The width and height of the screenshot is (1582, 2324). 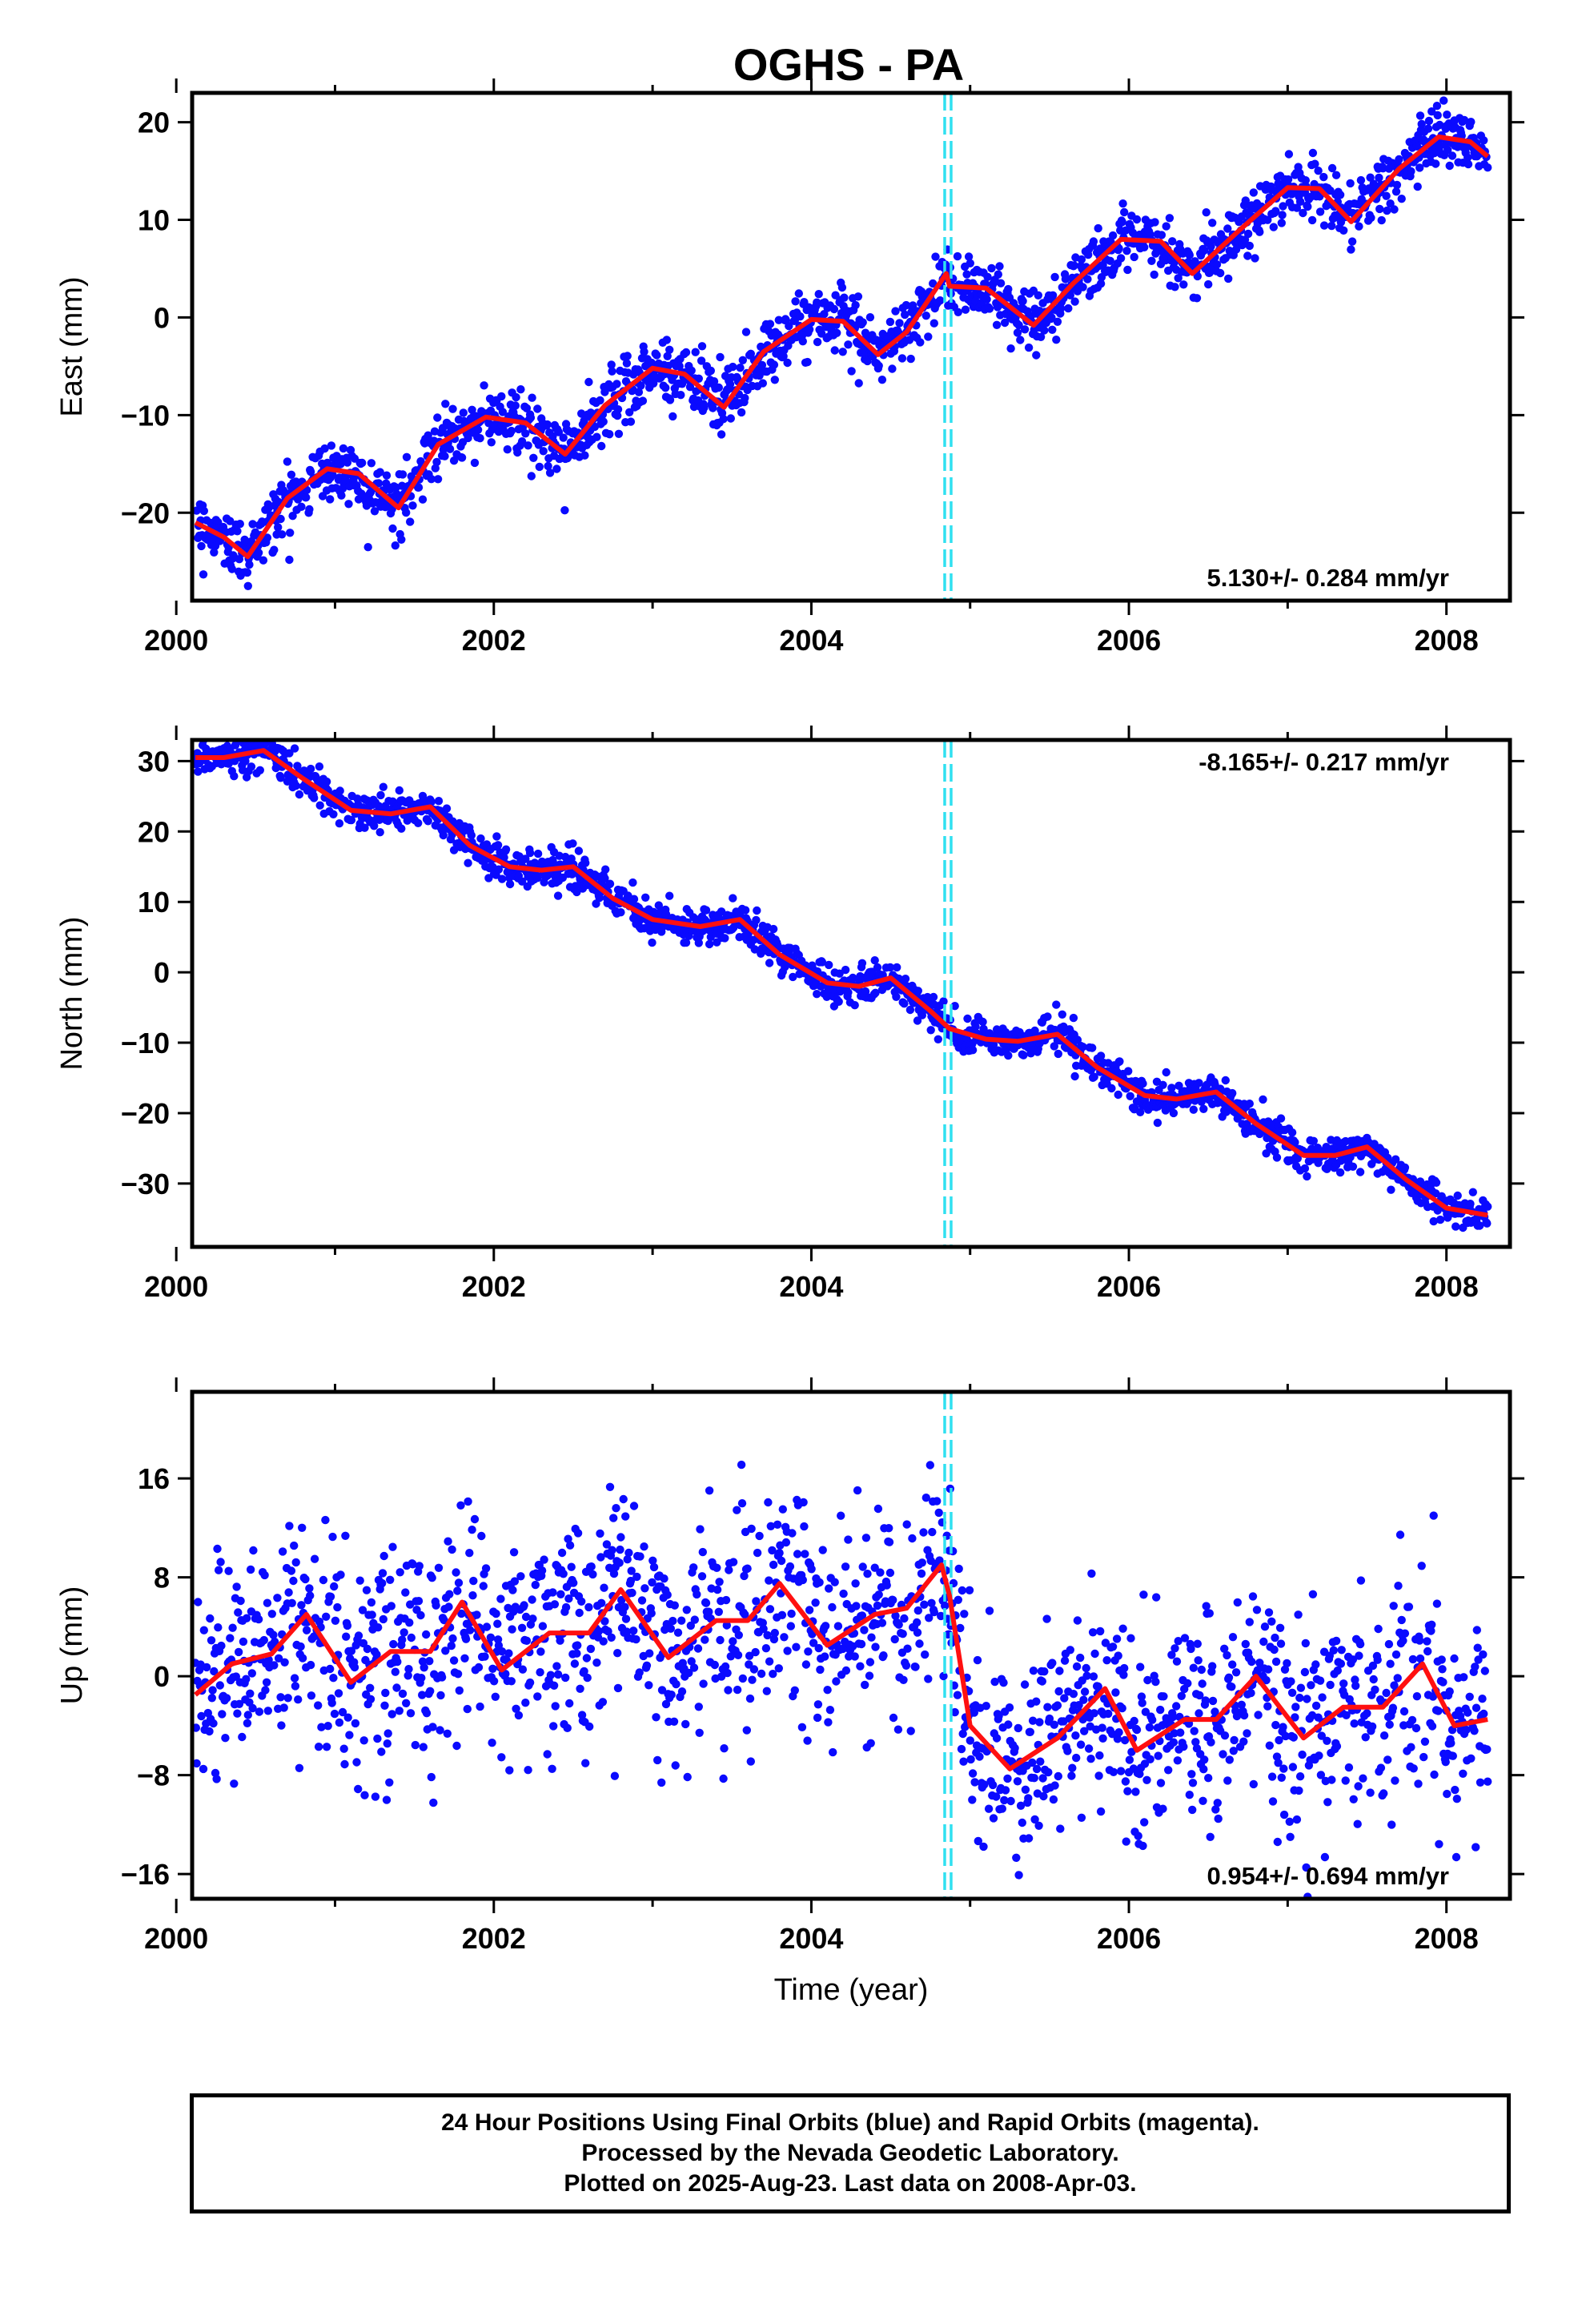 What do you see at coordinates (494, 640) in the screenshot?
I see `x-tick-label: 2002` at bounding box center [494, 640].